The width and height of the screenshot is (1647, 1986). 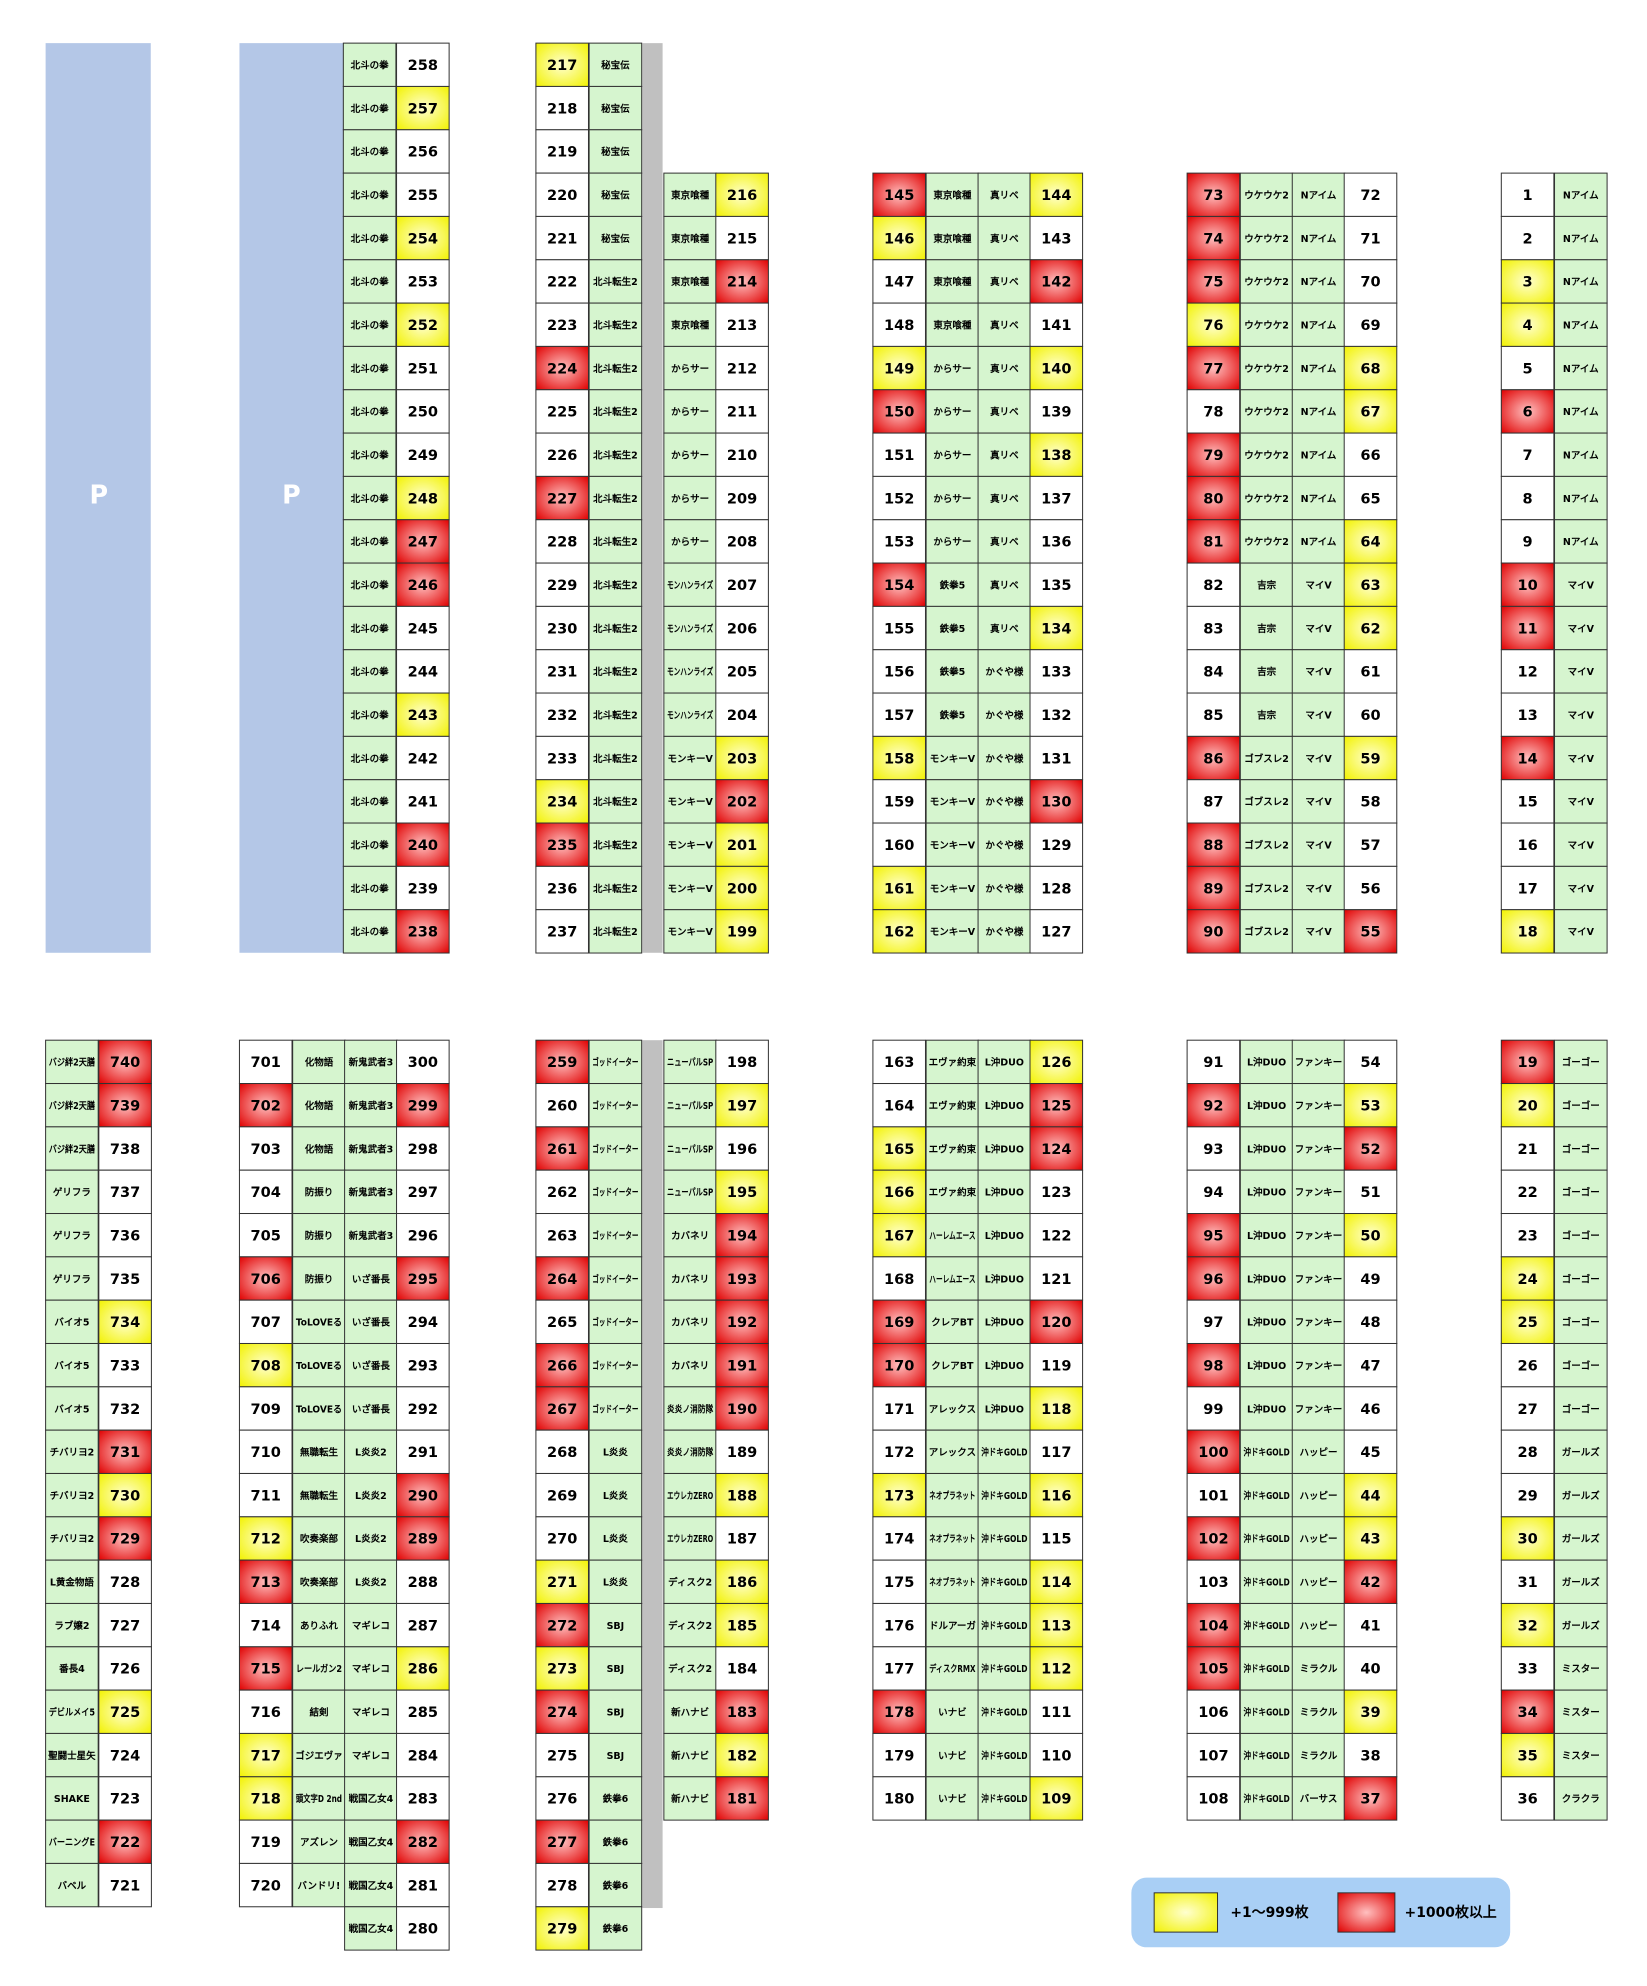 I want to click on machine-name: カバネリ, so click(x=690, y=1366).